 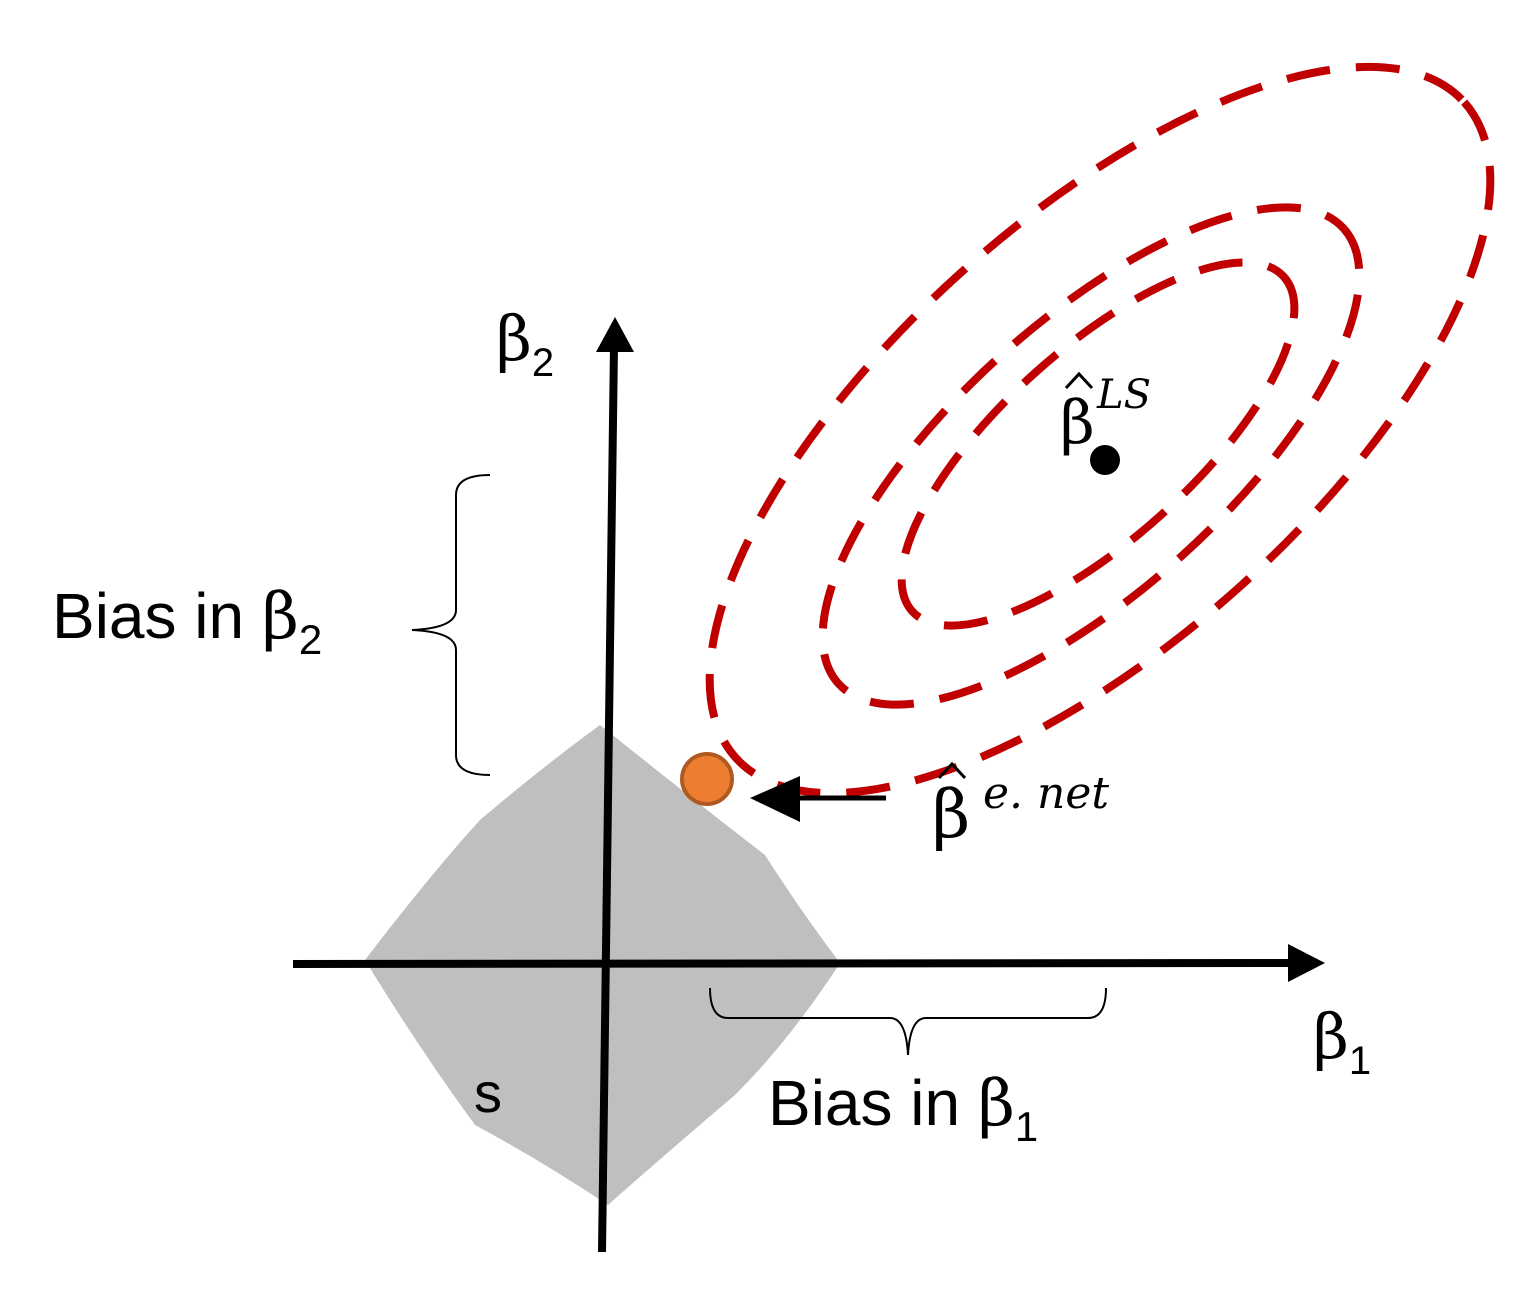 I want to click on x-axis-label: β1, so click(x=1342, y=1041).